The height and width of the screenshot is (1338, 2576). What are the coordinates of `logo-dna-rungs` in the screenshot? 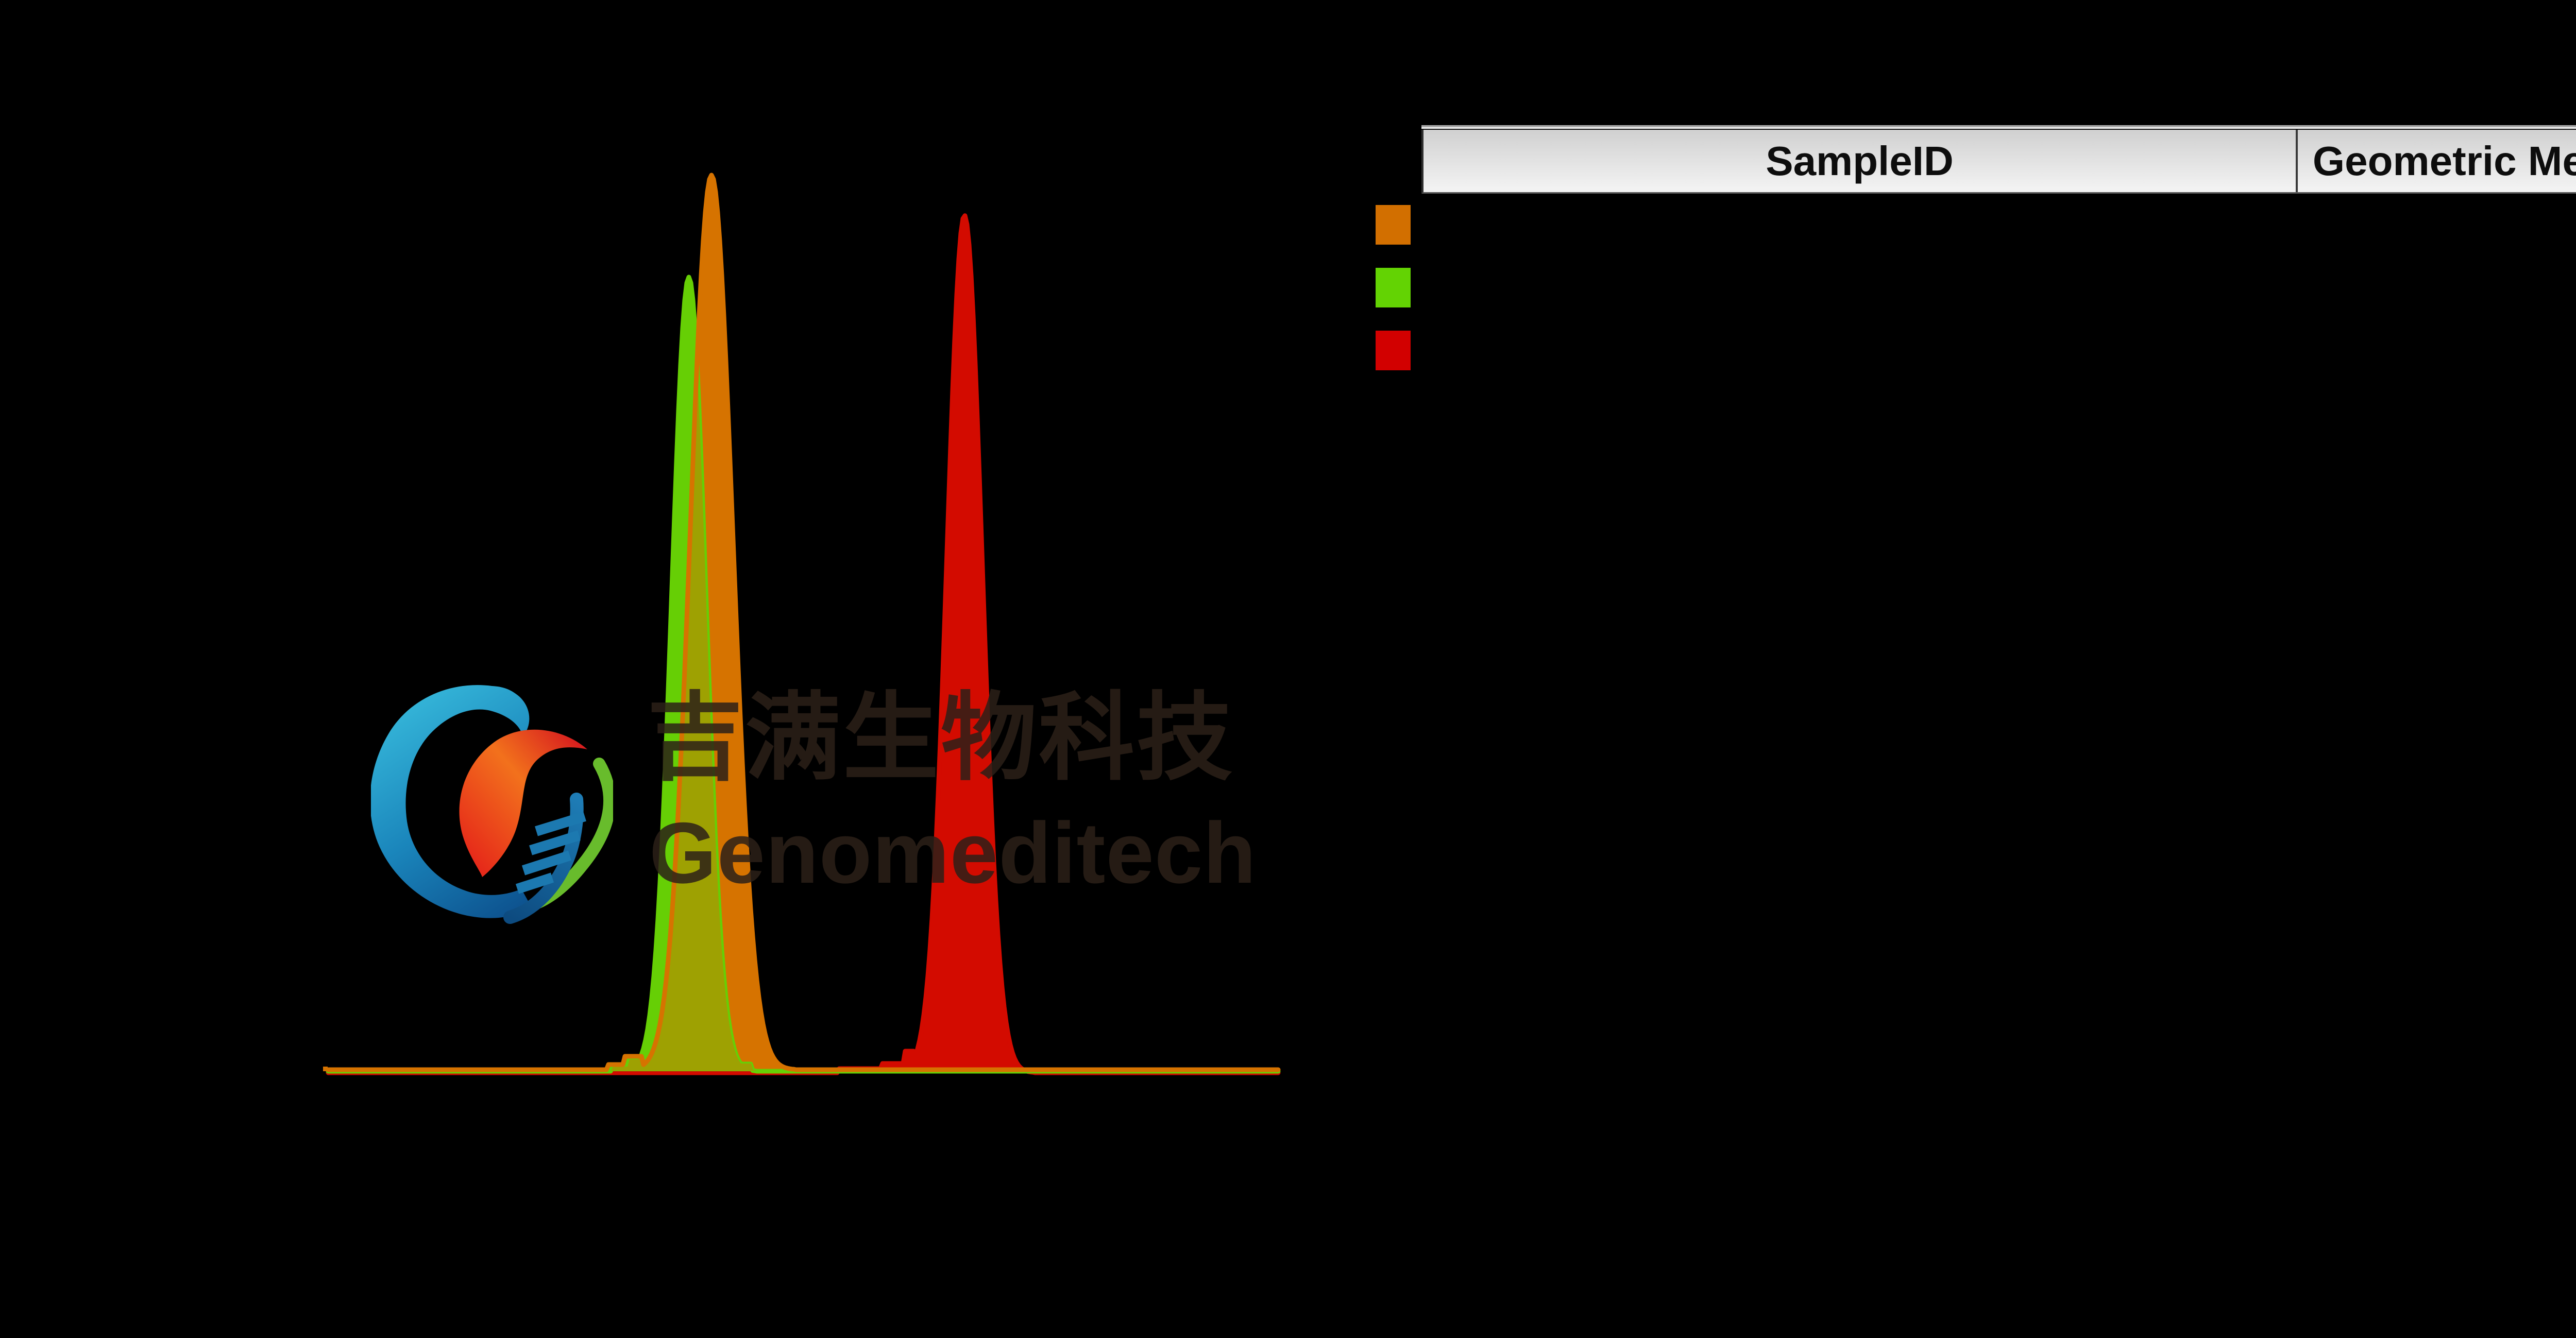 It's located at (550, 852).